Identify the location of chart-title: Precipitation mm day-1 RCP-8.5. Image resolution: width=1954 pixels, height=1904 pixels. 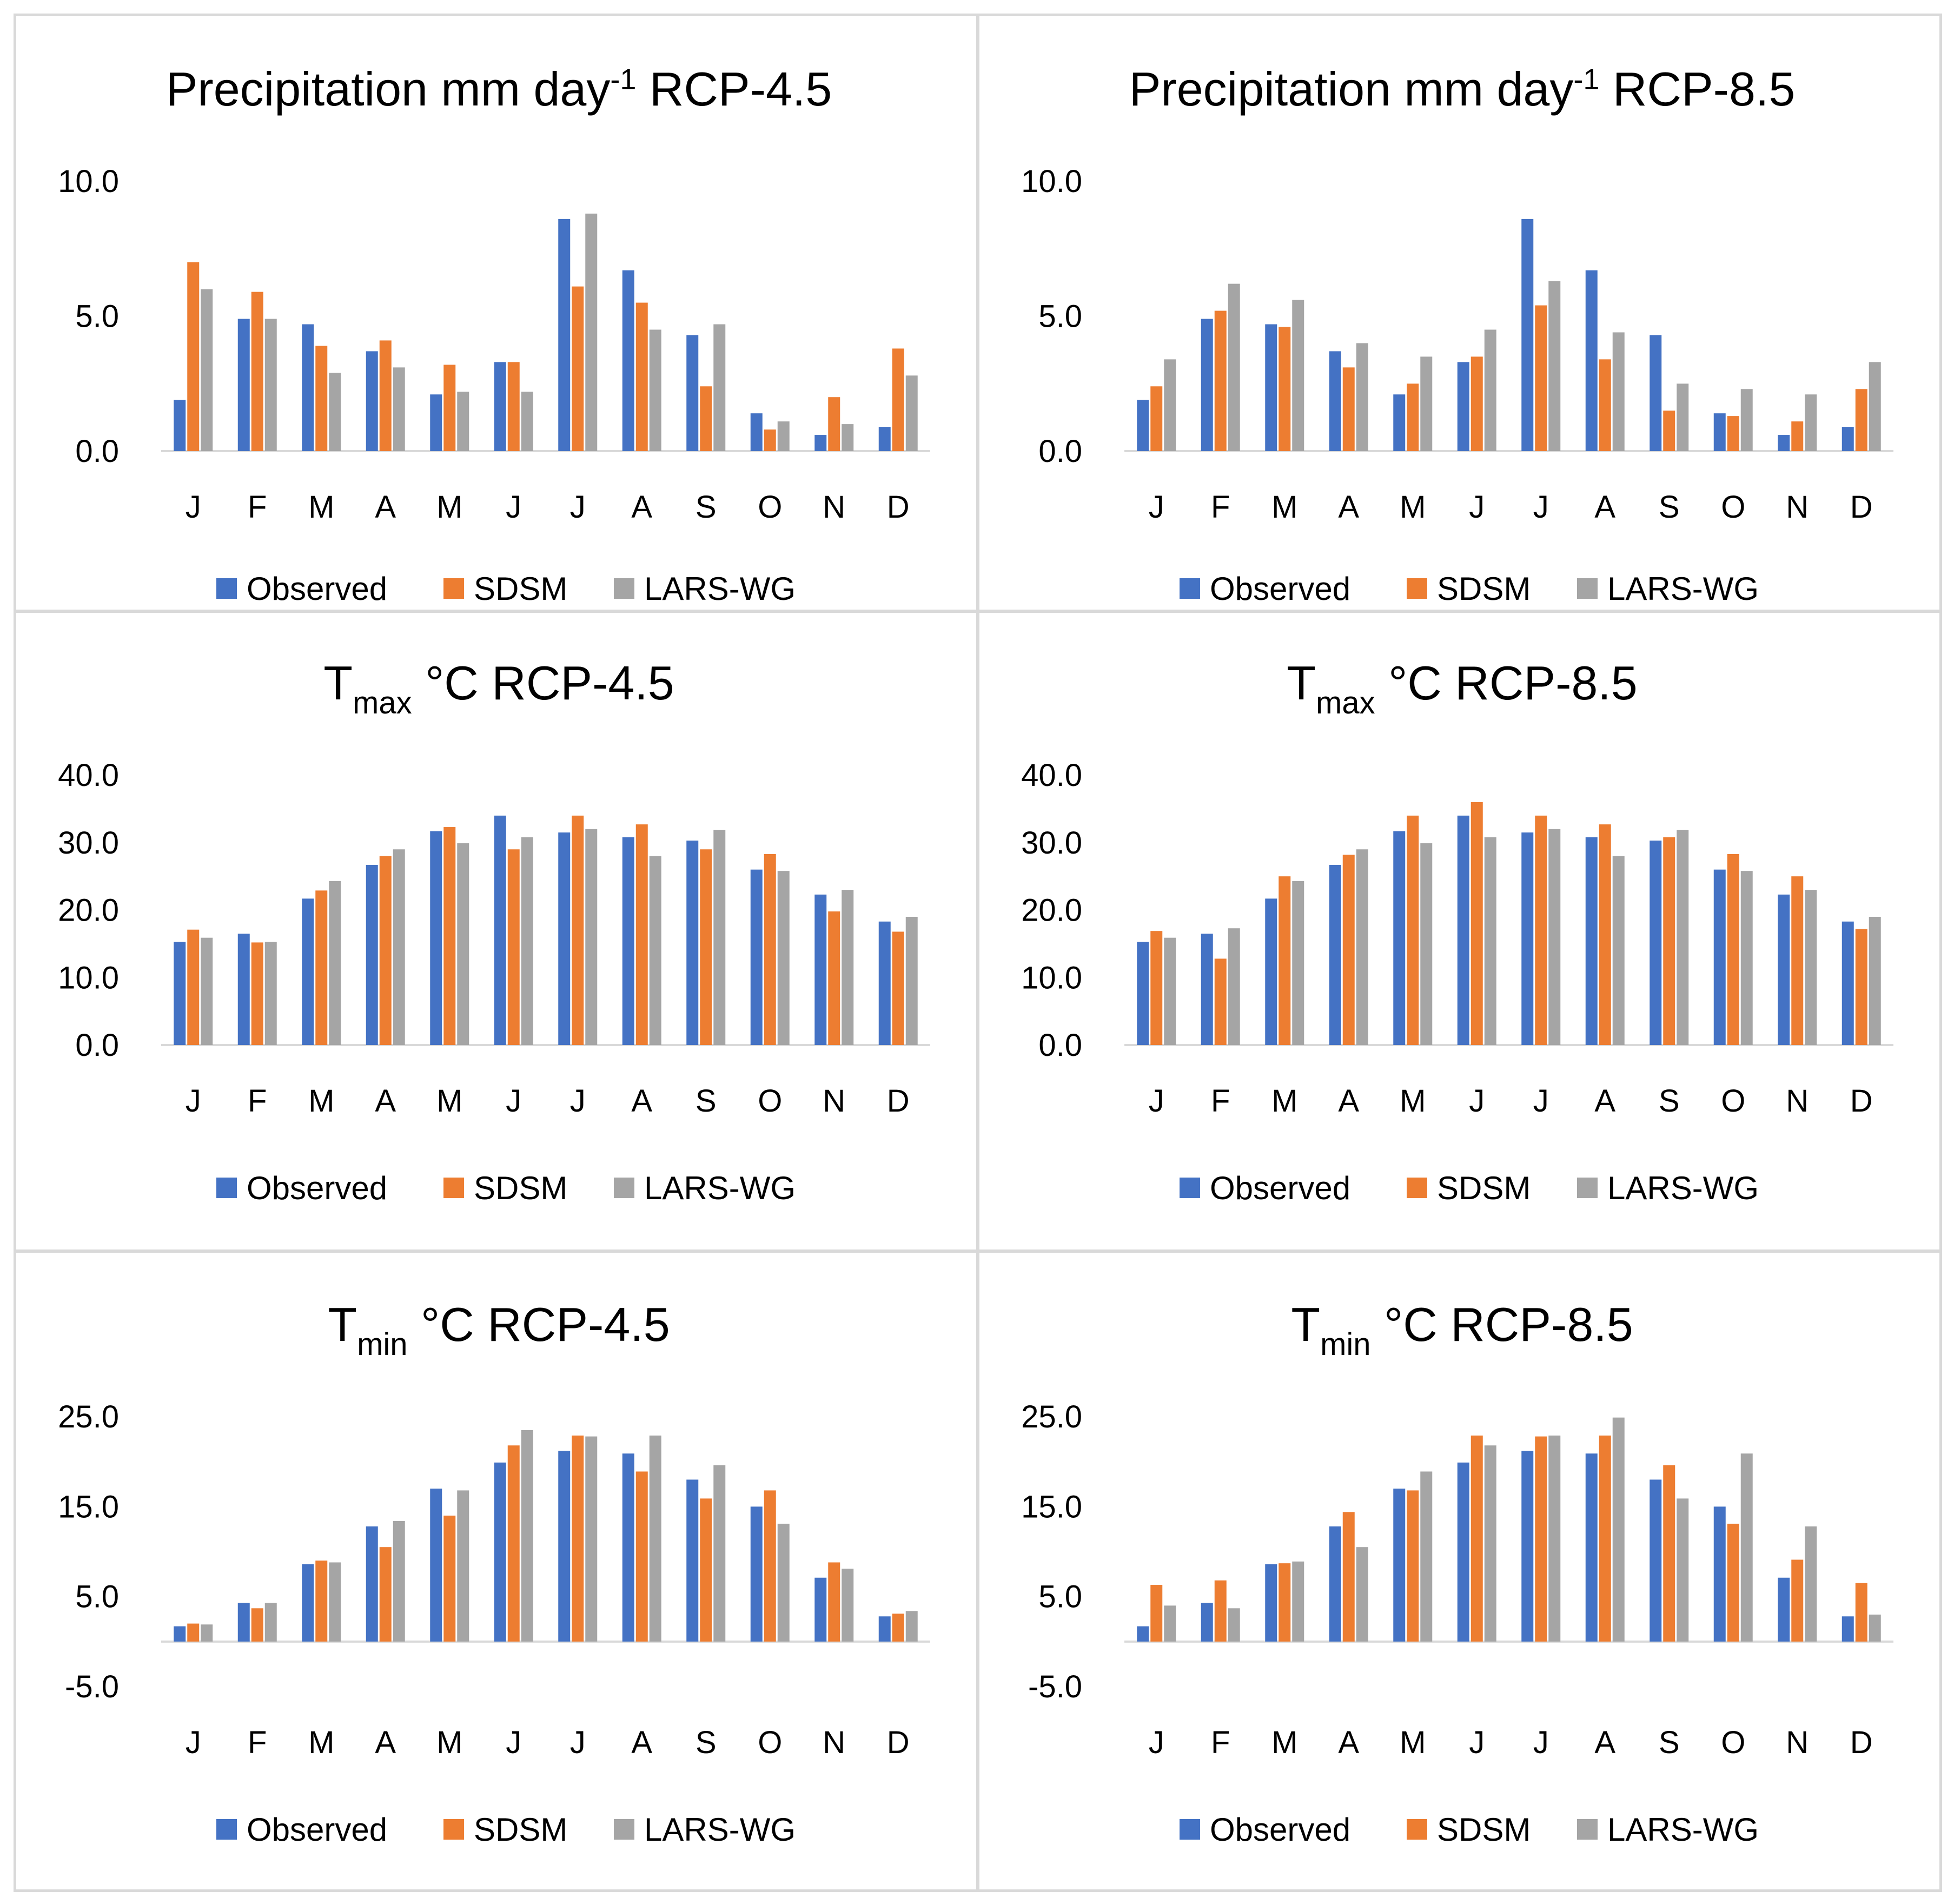
(1463, 89).